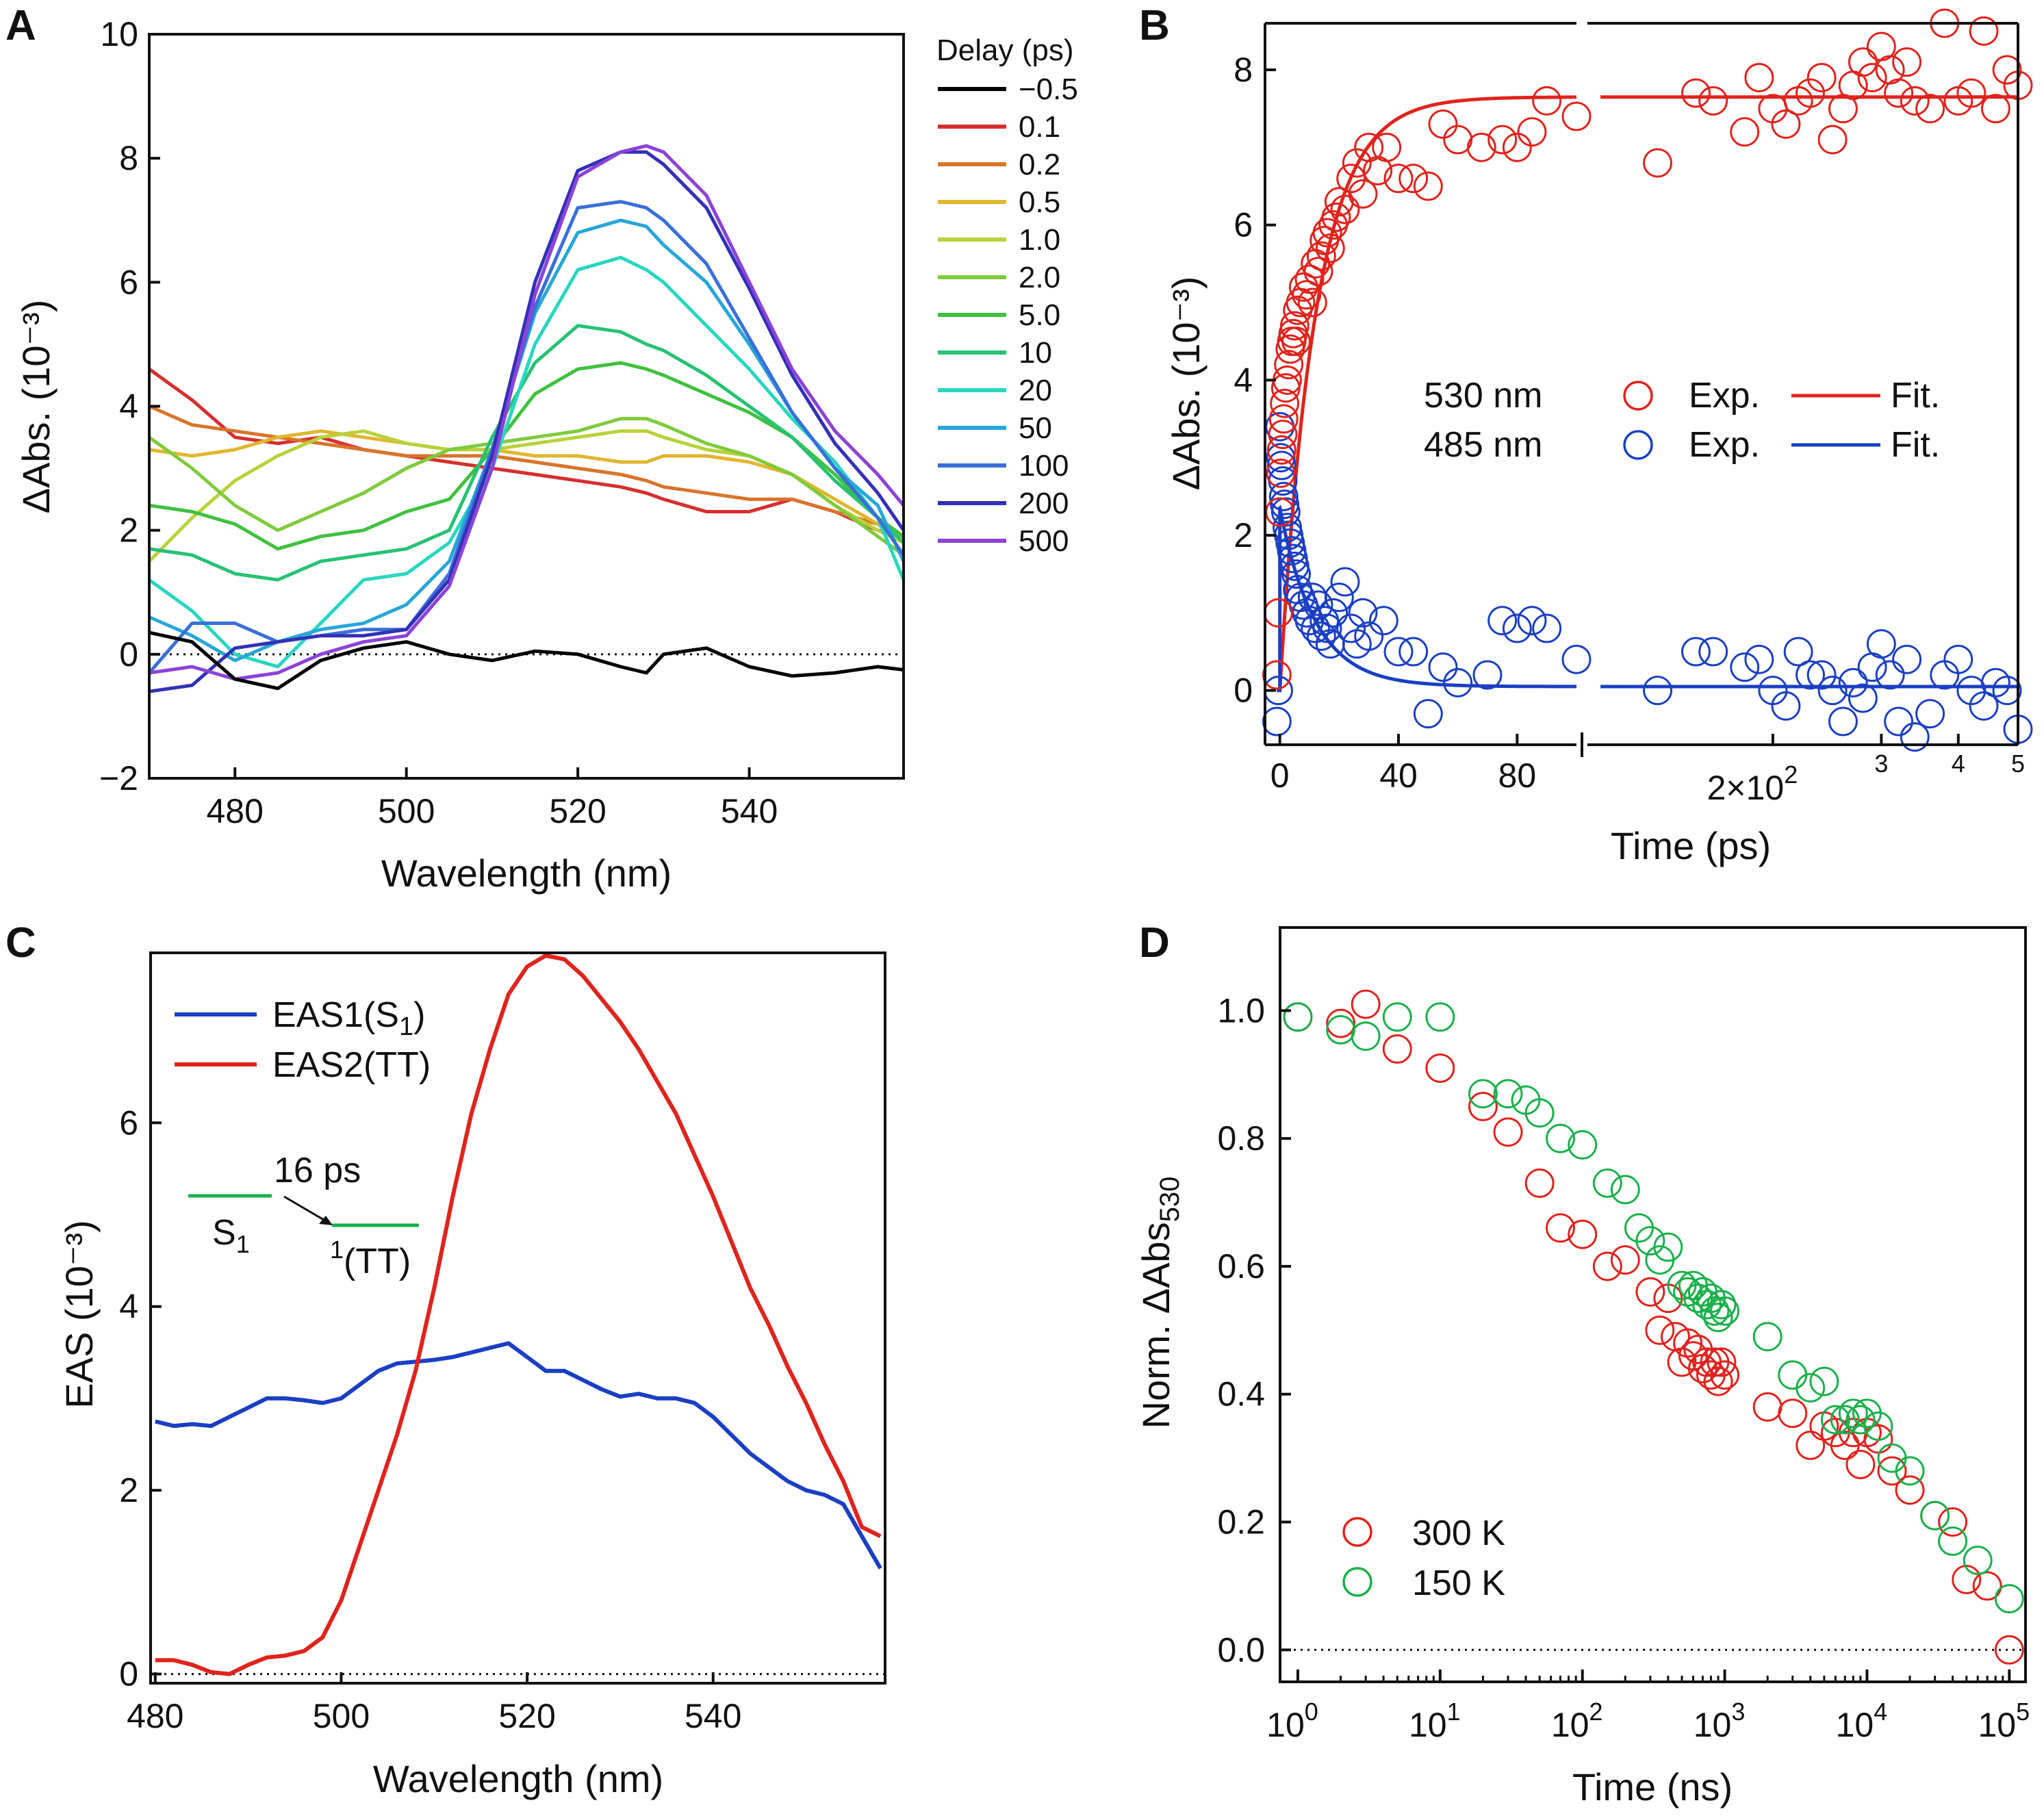  Describe the element at coordinates (1241, 1266) in the screenshot. I see `y-tick-label: 0.6` at that location.